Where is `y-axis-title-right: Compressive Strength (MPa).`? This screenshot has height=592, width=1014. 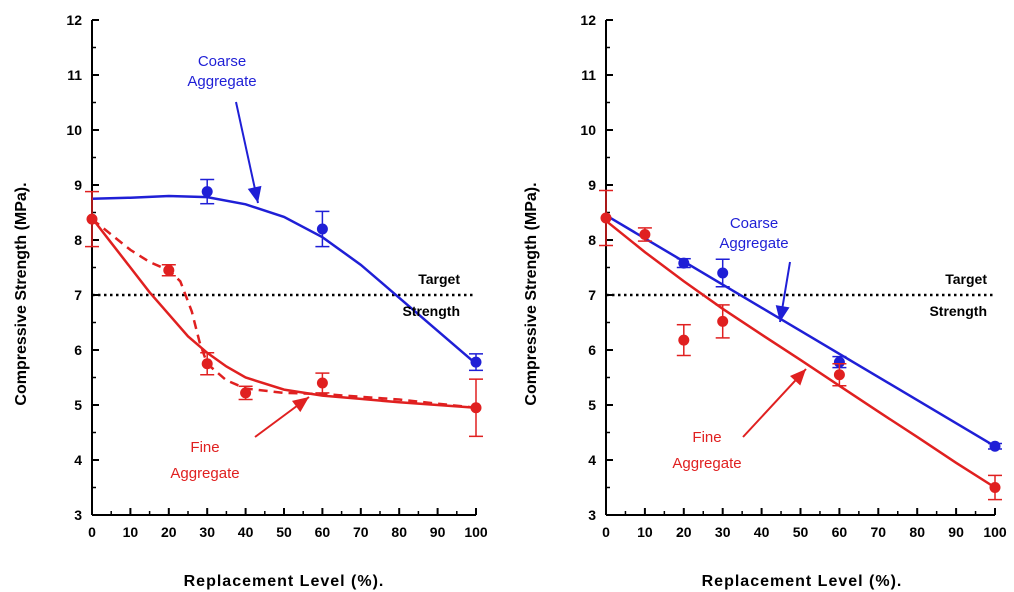 y-axis-title-right: Compressive Strength (MPa). is located at coordinates (531, 293).